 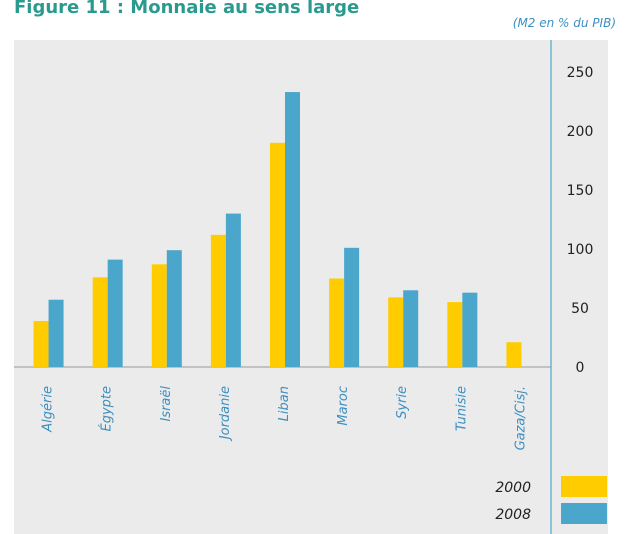 What do you see at coordinates (284, 403) in the screenshot?
I see `x-tick-label: Liban` at bounding box center [284, 403].